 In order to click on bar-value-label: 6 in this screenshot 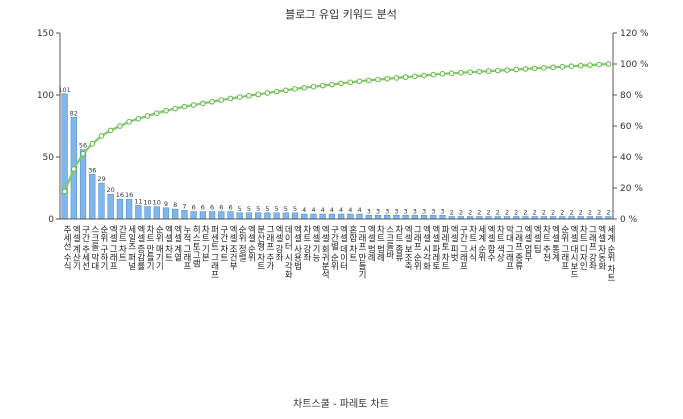, I will do `click(221, 208)`.